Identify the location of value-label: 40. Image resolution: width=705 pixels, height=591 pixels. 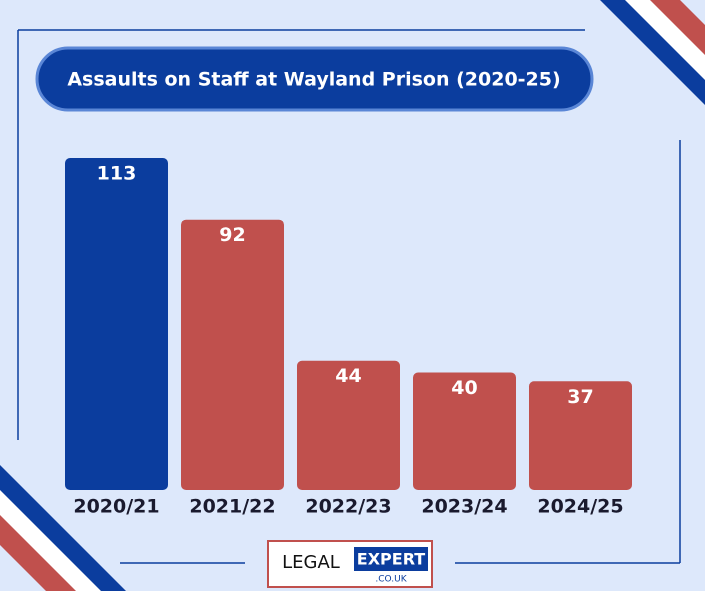
(464, 388).